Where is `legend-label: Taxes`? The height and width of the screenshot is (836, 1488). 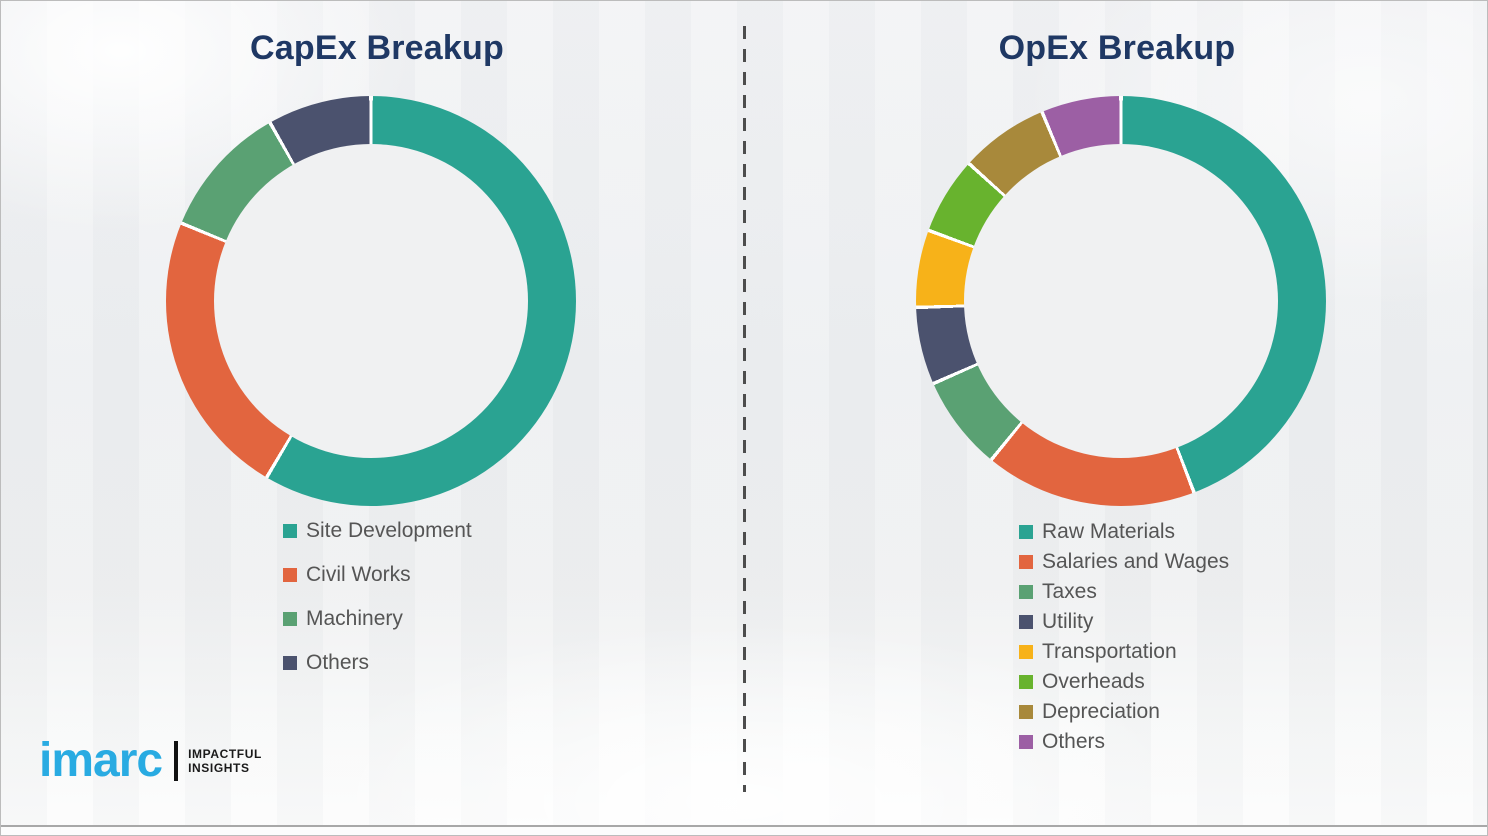
legend-label: Taxes is located at coordinates (1069, 591).